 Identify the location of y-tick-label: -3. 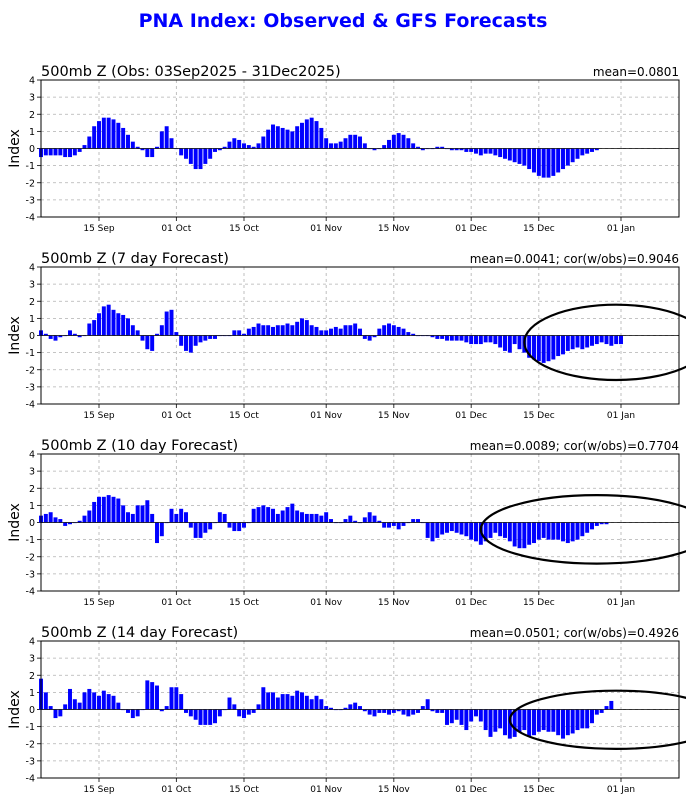
(30, 387).